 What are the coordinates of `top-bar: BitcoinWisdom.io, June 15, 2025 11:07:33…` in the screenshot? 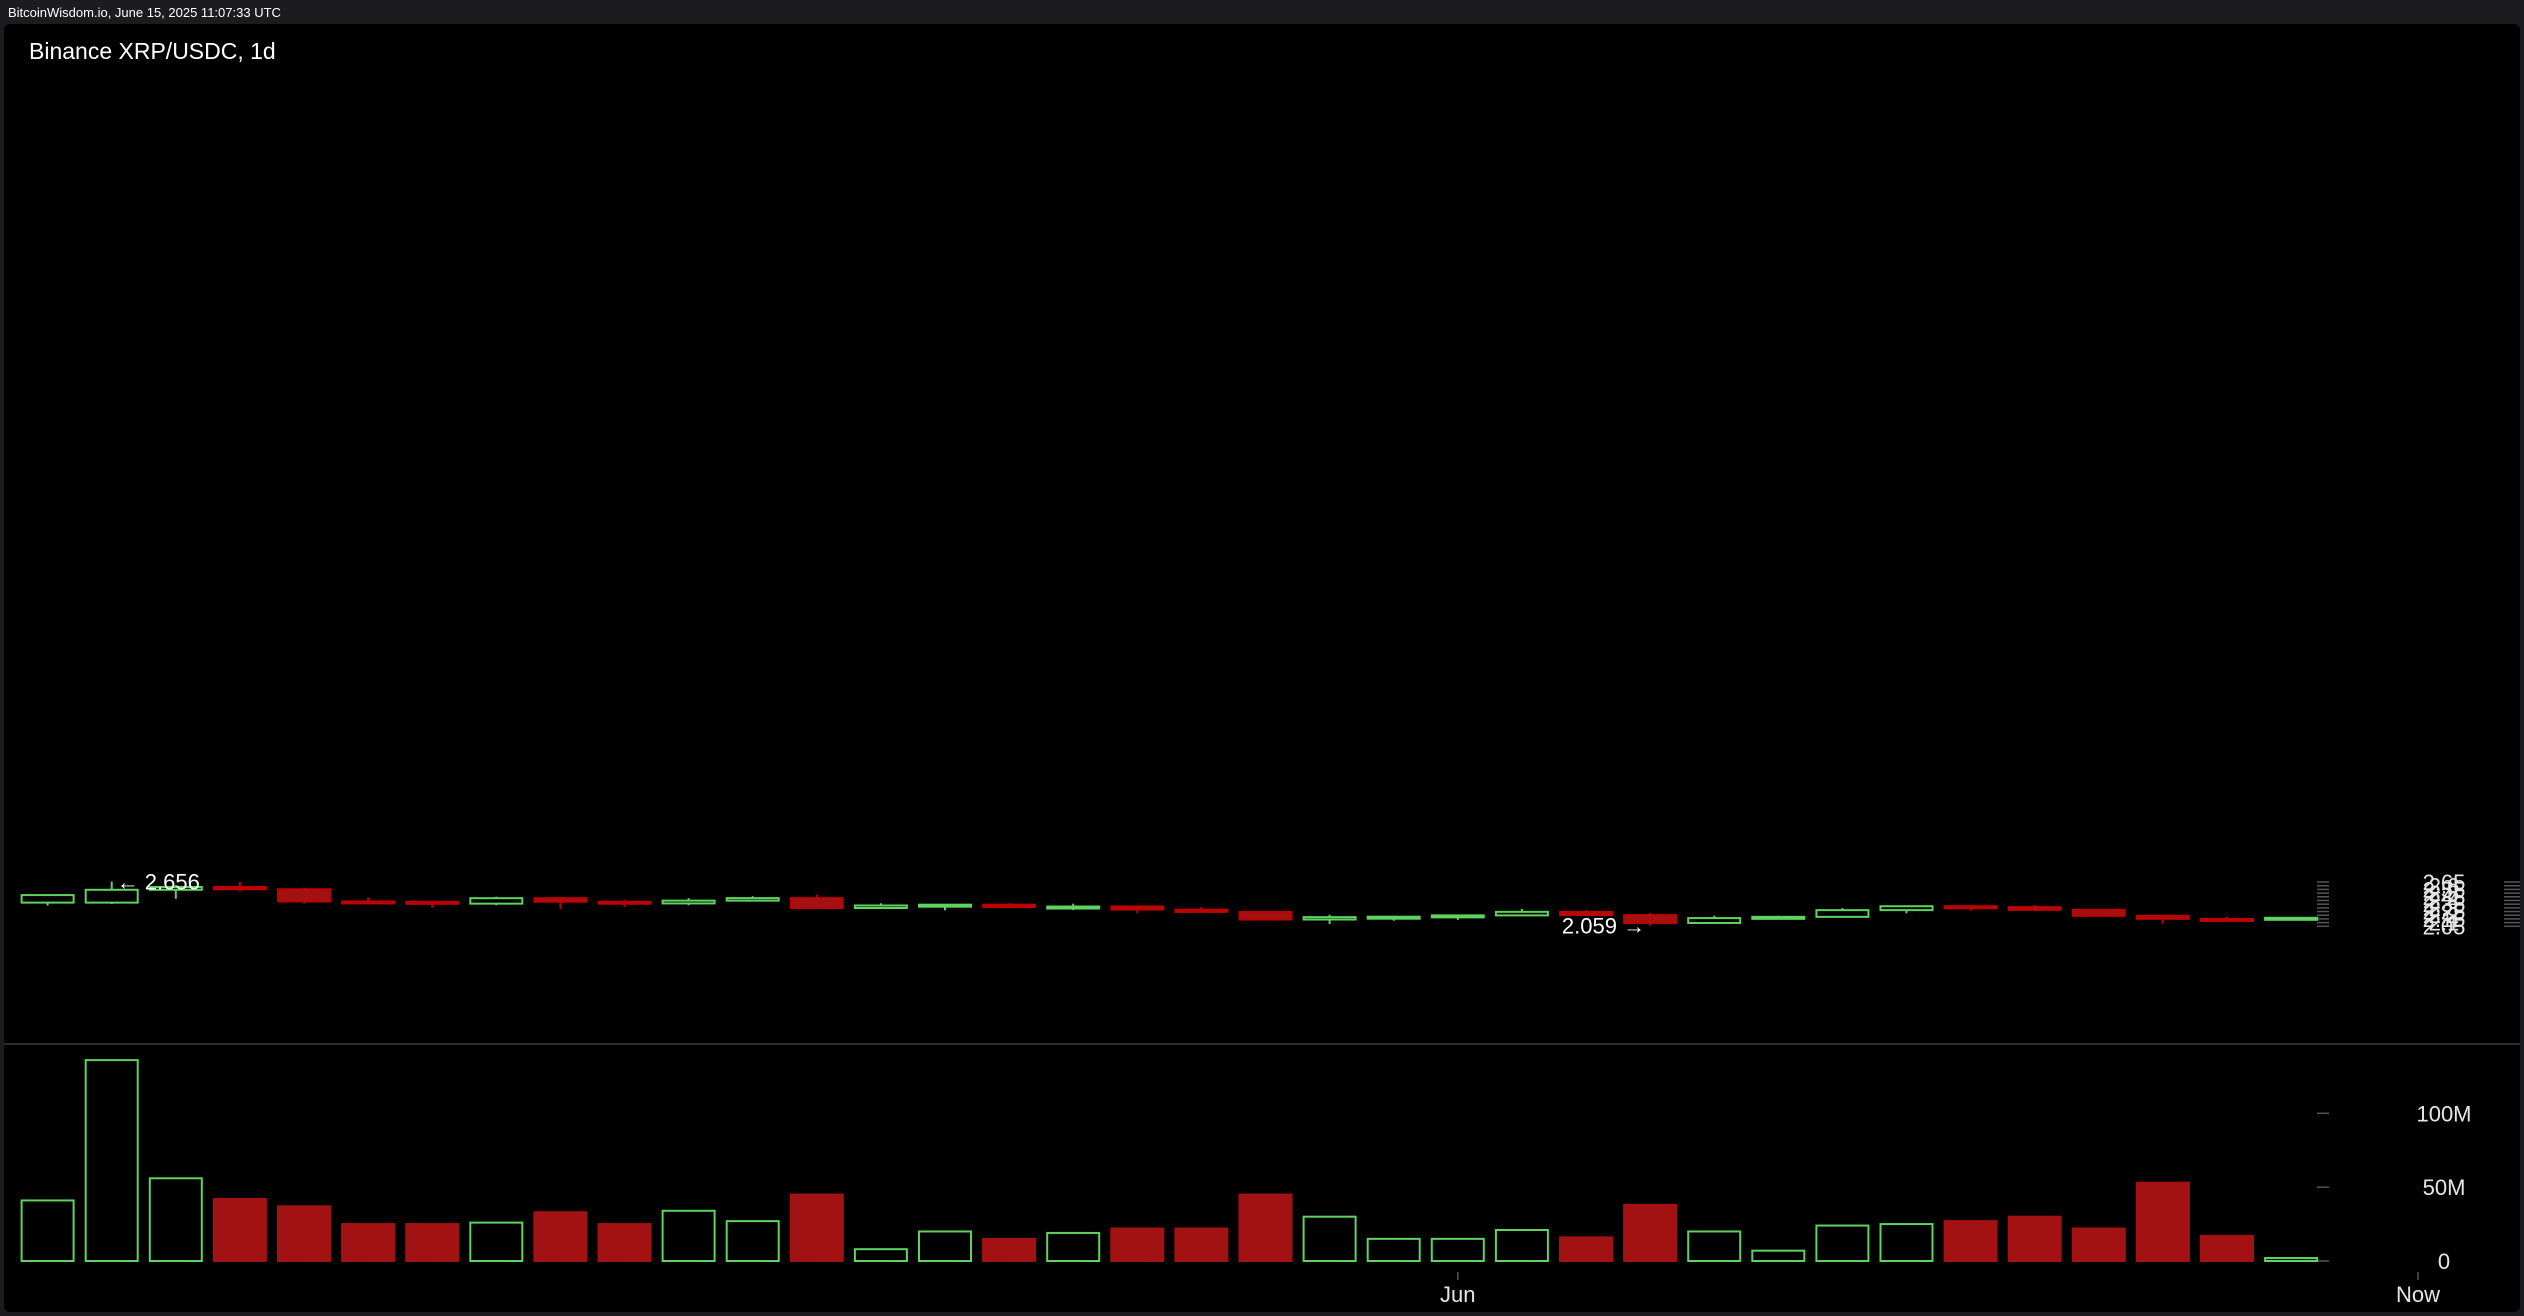 It's located at (1262, 12).